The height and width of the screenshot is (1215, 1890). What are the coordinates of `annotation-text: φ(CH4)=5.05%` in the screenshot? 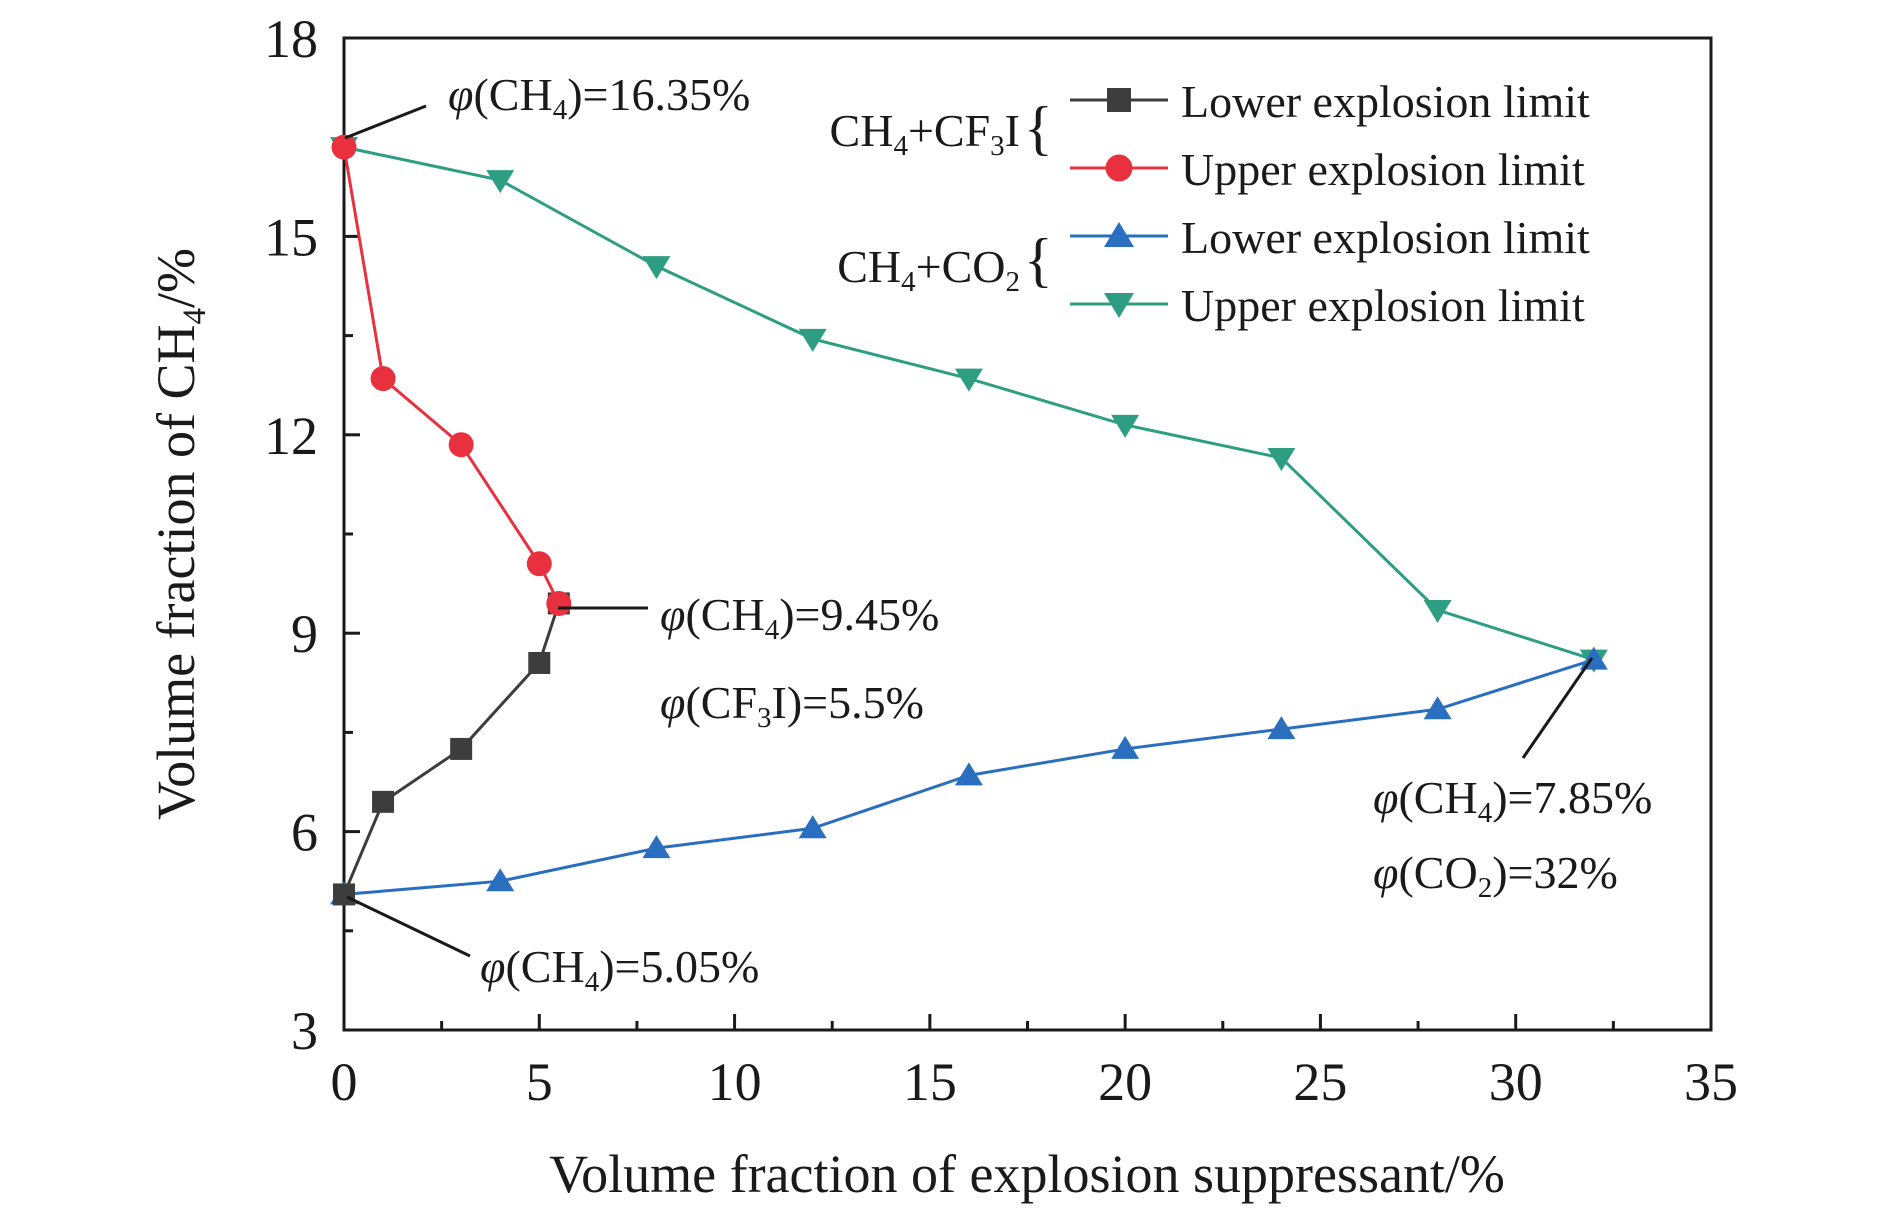 It's located at (619, 969).